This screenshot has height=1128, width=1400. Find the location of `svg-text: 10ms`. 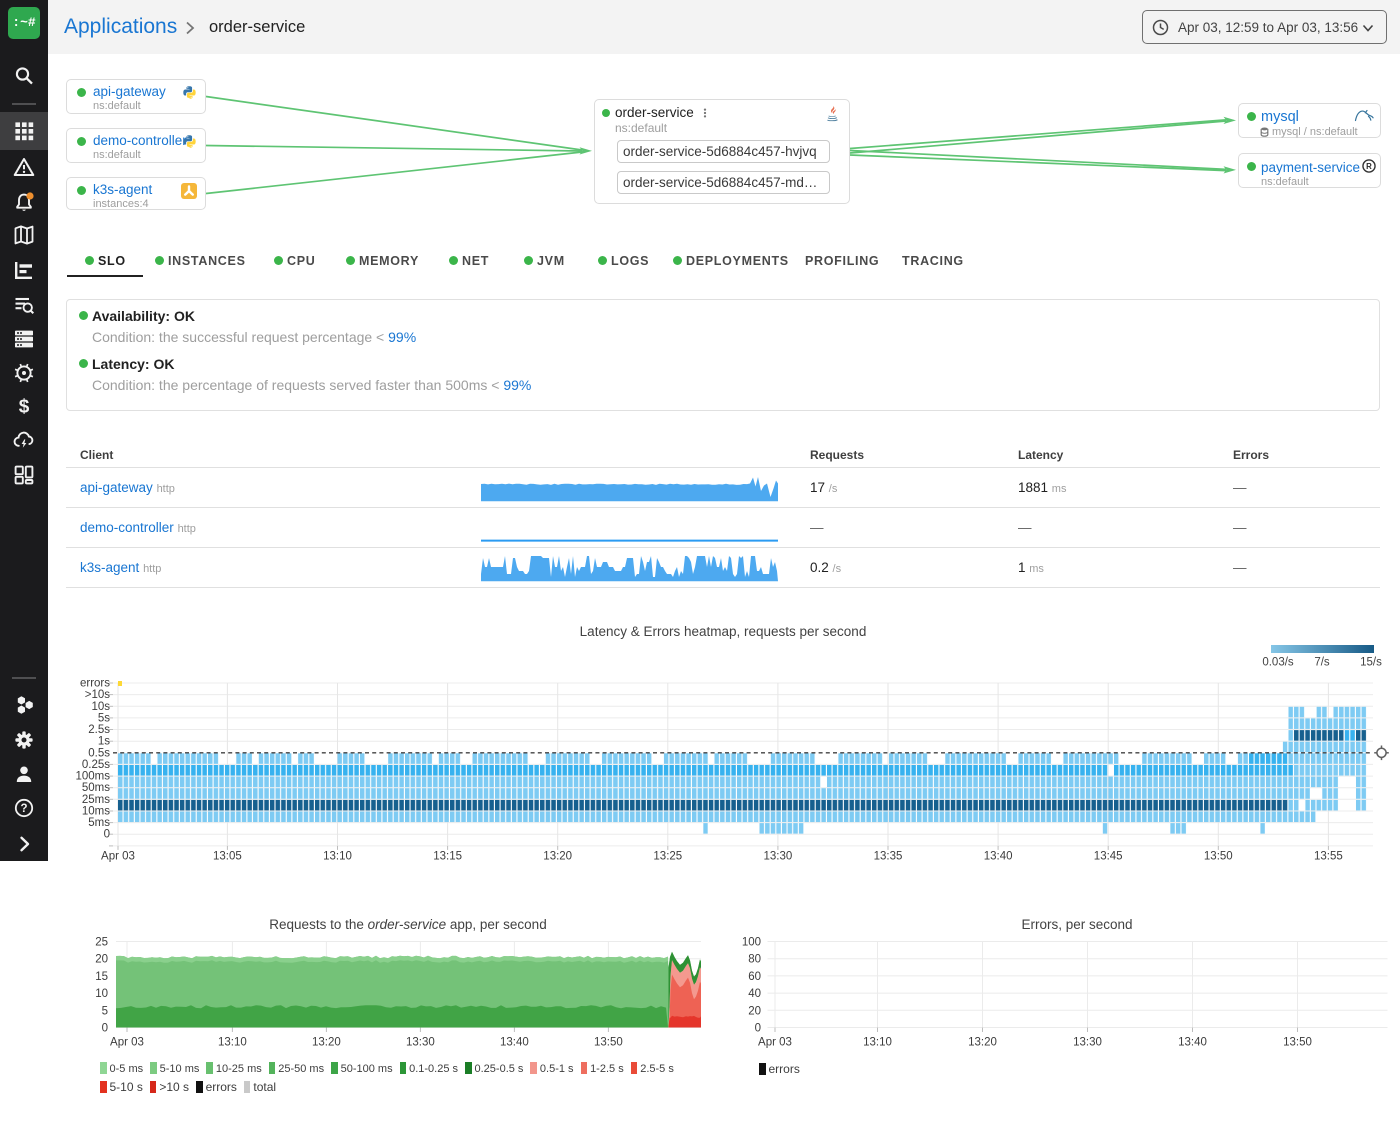

svg-text: 10ms is located at coordinates (96, 812).